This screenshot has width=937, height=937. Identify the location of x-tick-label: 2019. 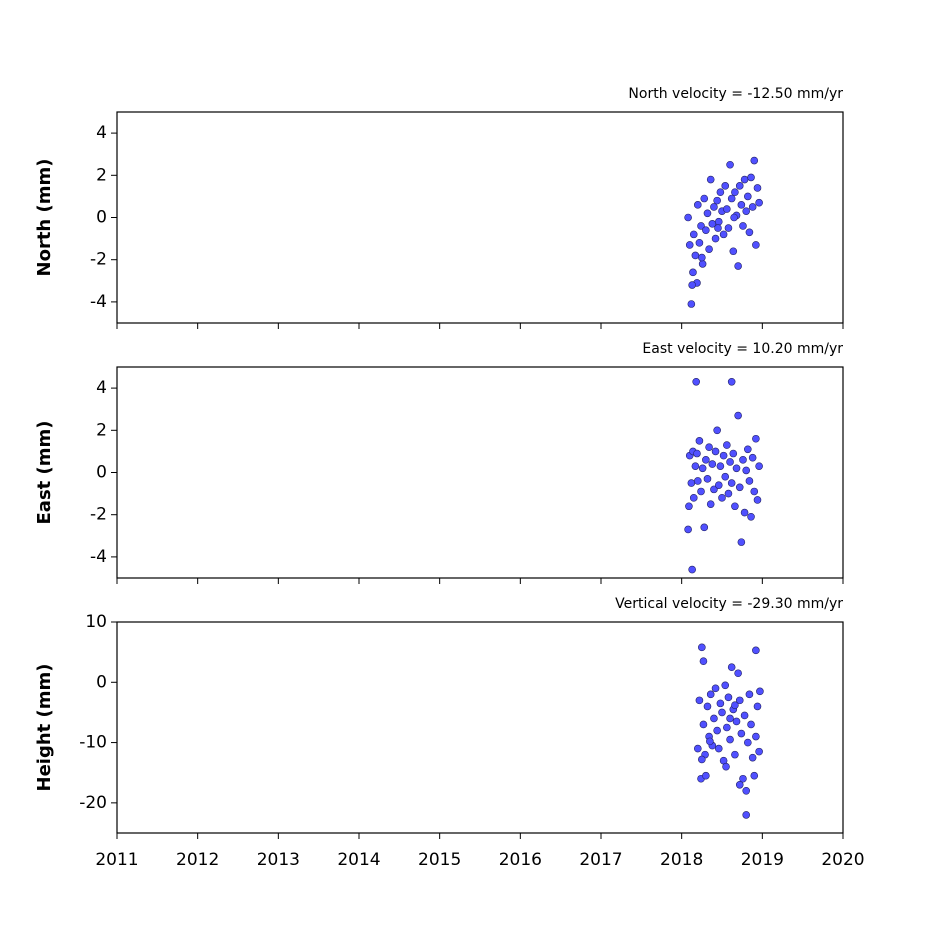
(762, 860).